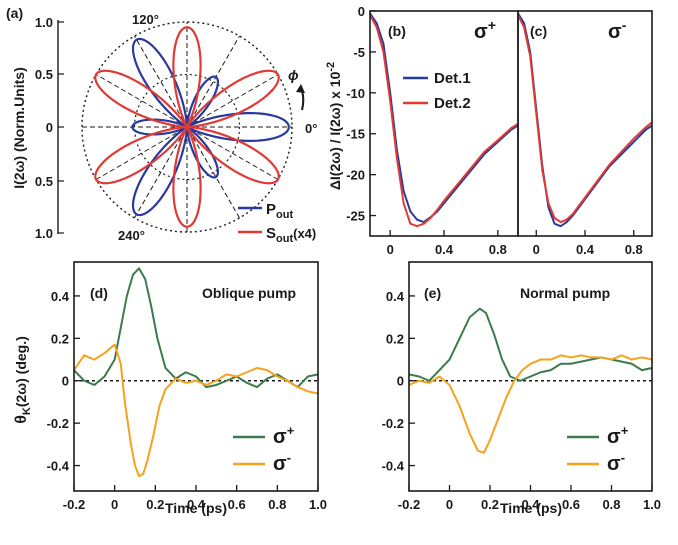  Describe the element at coordinates (355, 216) in the screenshot. I see `y-tick-label: -25` at that location.